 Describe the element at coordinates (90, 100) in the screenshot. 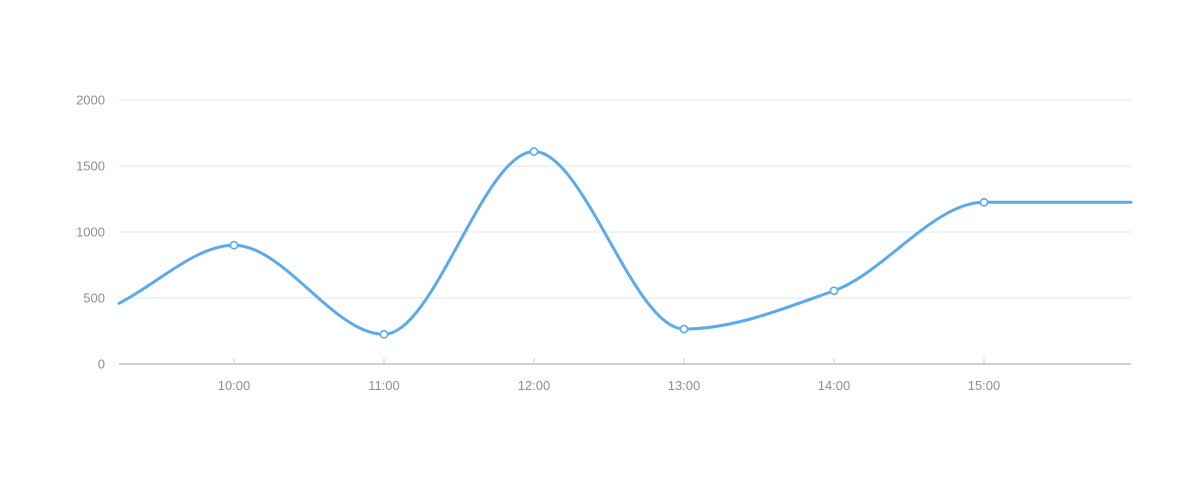

I see `y-tick-label: 2000` at that location.